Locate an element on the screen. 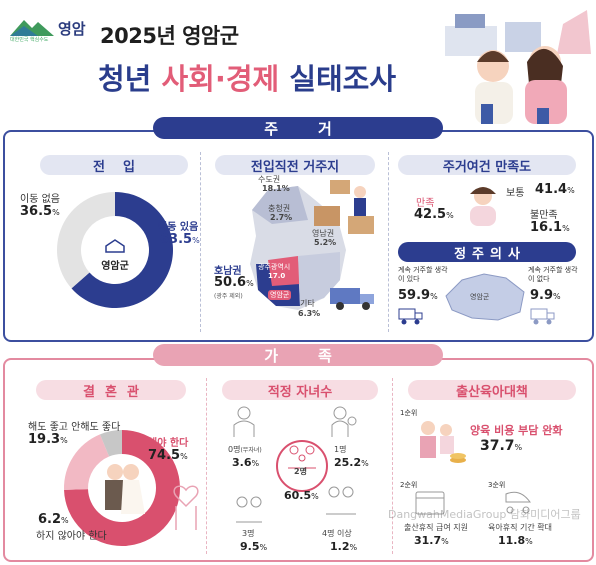 This screenshot has height=565, width=596. policy-third-rank: 3순위 is located at coordinates (497, 485).